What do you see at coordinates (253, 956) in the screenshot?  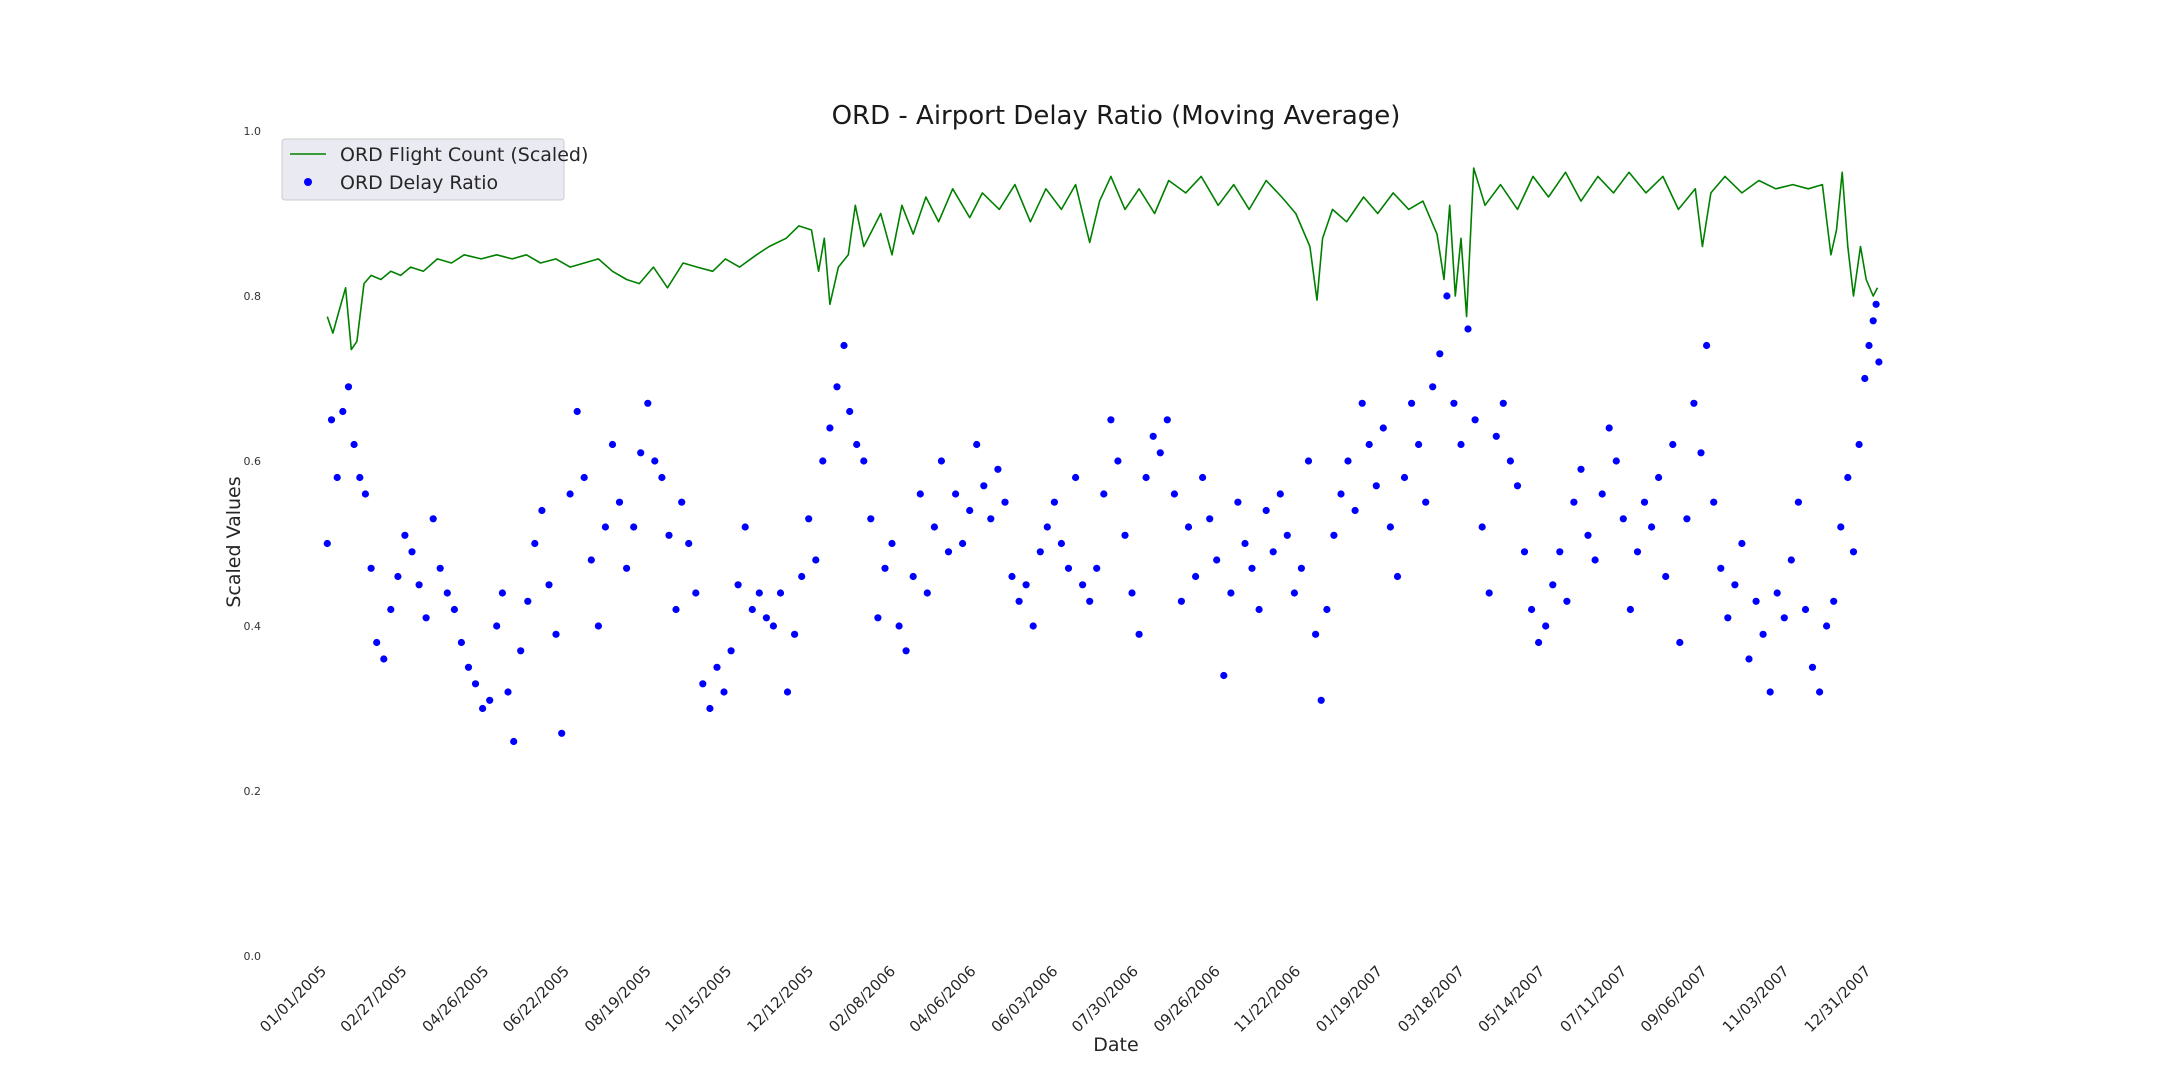 I see `y-tick-label: 0.0` at bounding box center [253, 956].